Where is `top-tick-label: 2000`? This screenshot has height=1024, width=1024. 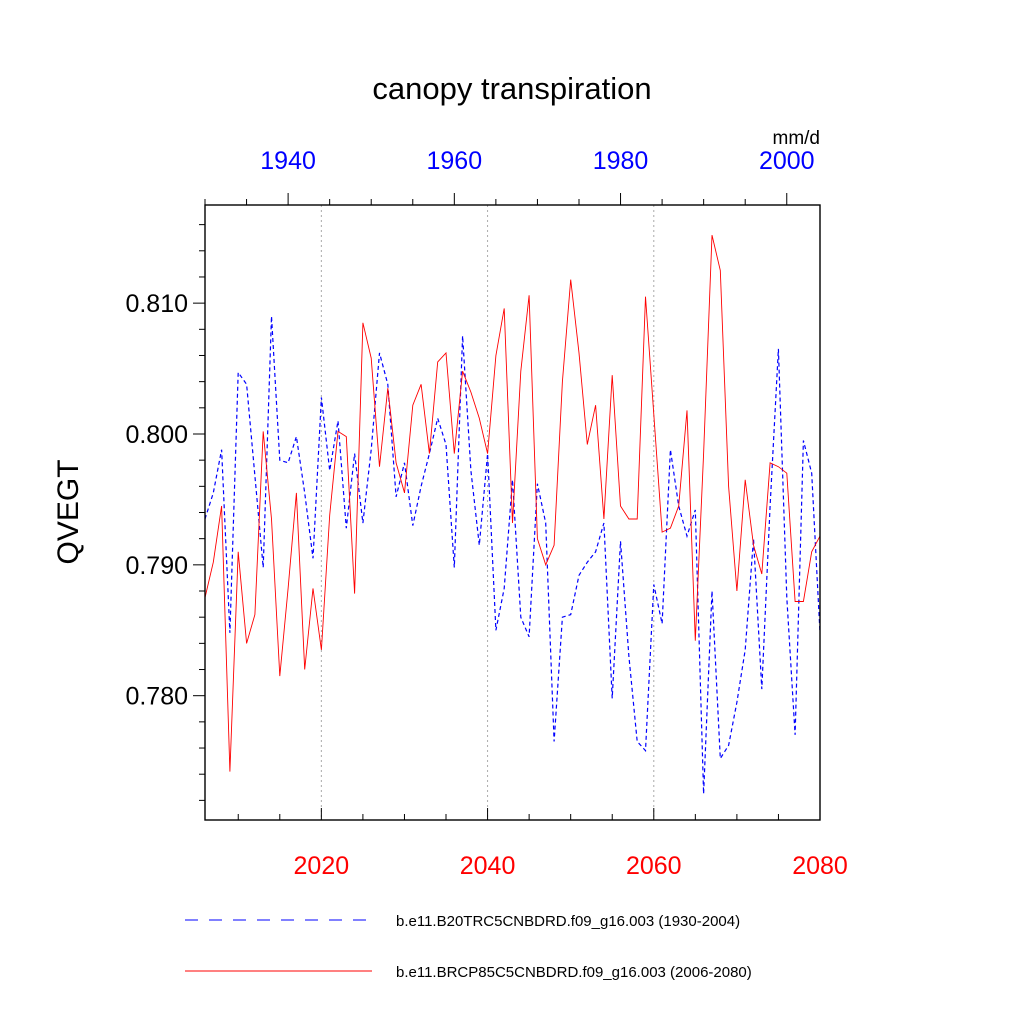
top-tick-label: 2000 is located at coordinates (787, 161).